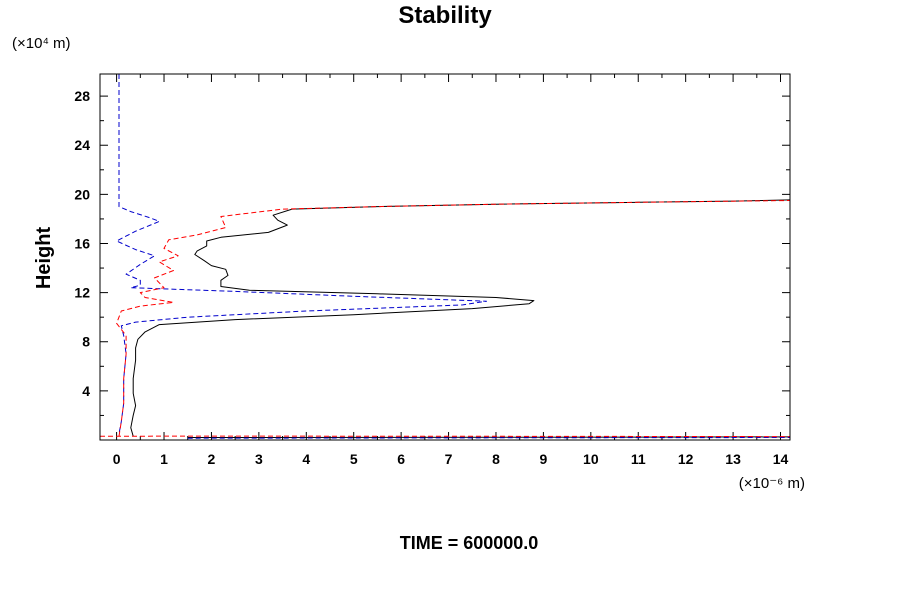  What do you see at coordinates (638, 459) in the screenshot?
I see `x-tick-label: 11` at bounding box center [638, 459].